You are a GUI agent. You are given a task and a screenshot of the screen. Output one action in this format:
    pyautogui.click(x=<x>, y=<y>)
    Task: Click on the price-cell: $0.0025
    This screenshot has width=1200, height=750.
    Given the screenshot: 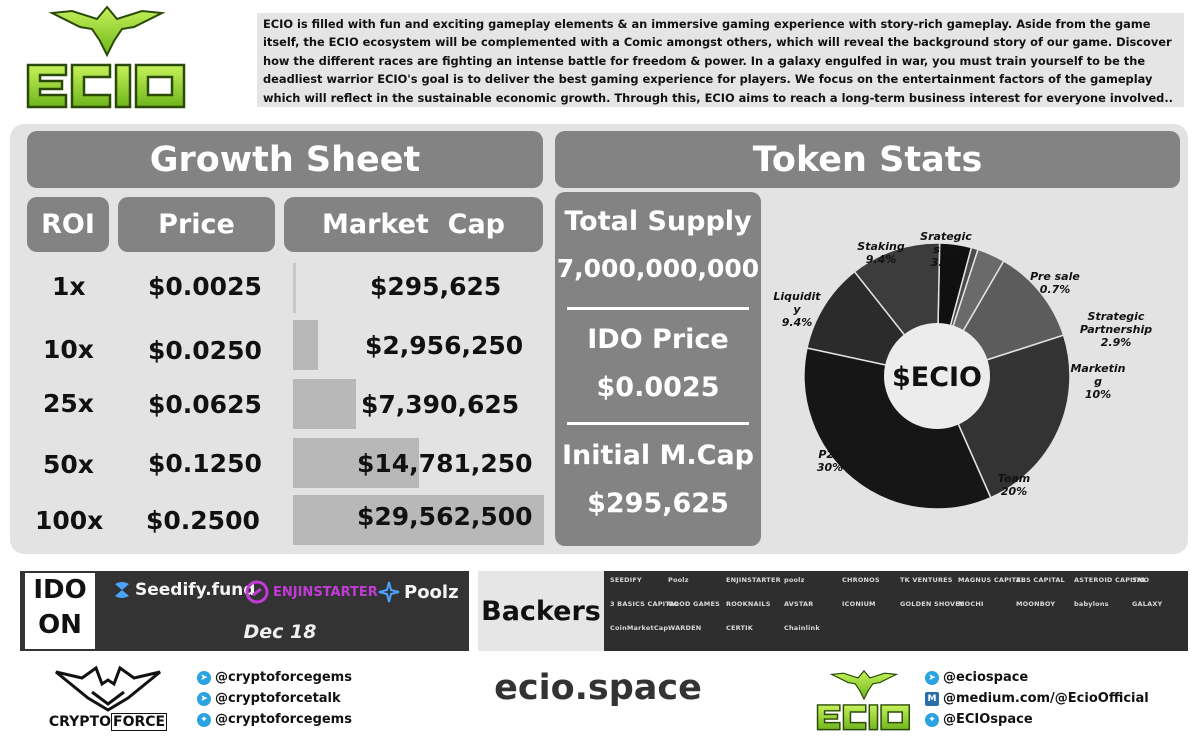 What is the action you would take?
    pyautogui.click(x=205, y=286)
    